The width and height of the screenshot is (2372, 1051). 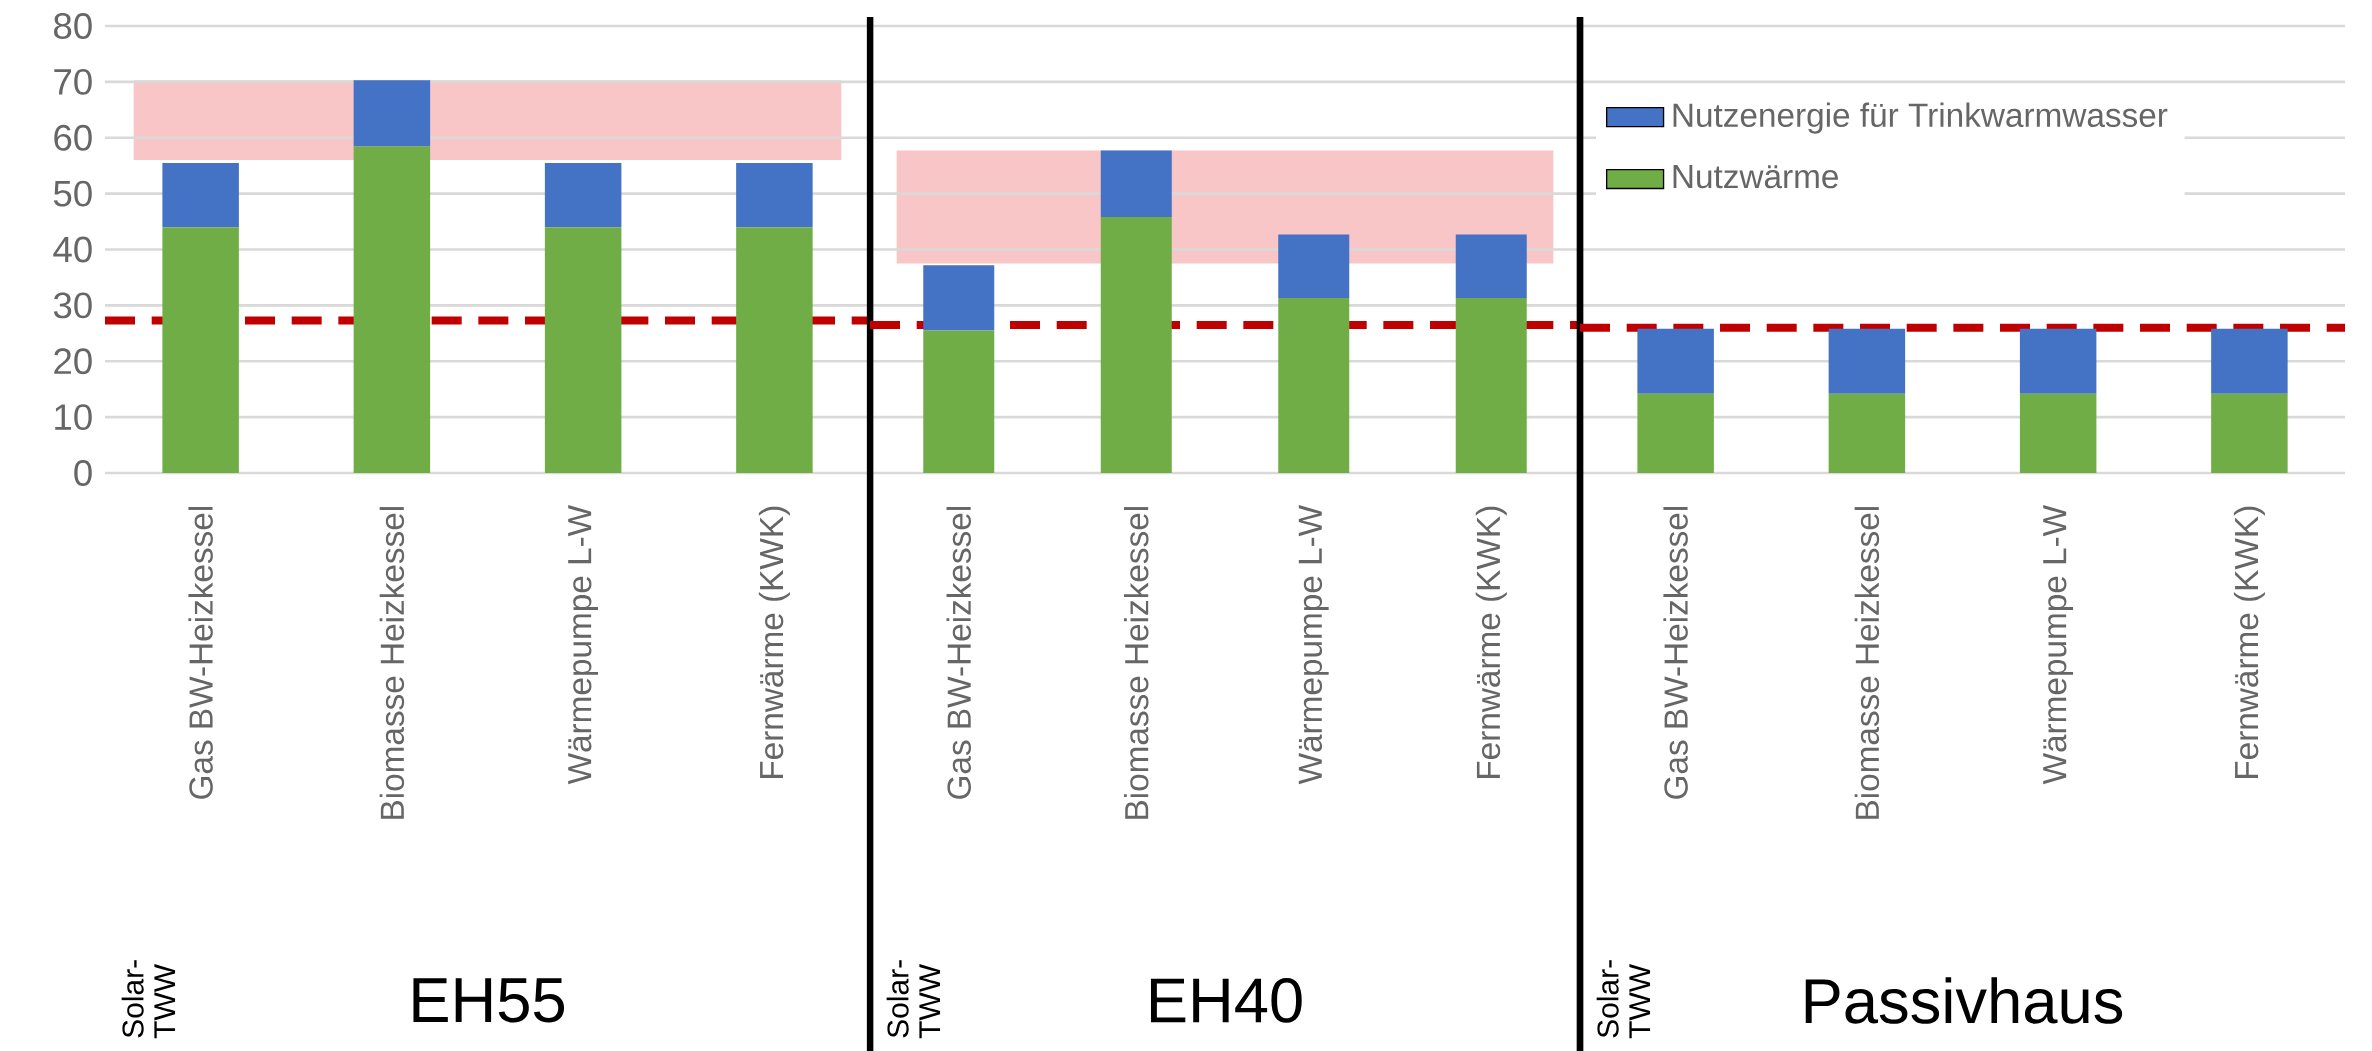 I want to click on y-tick-label: 80, so click(x=73, y=26).